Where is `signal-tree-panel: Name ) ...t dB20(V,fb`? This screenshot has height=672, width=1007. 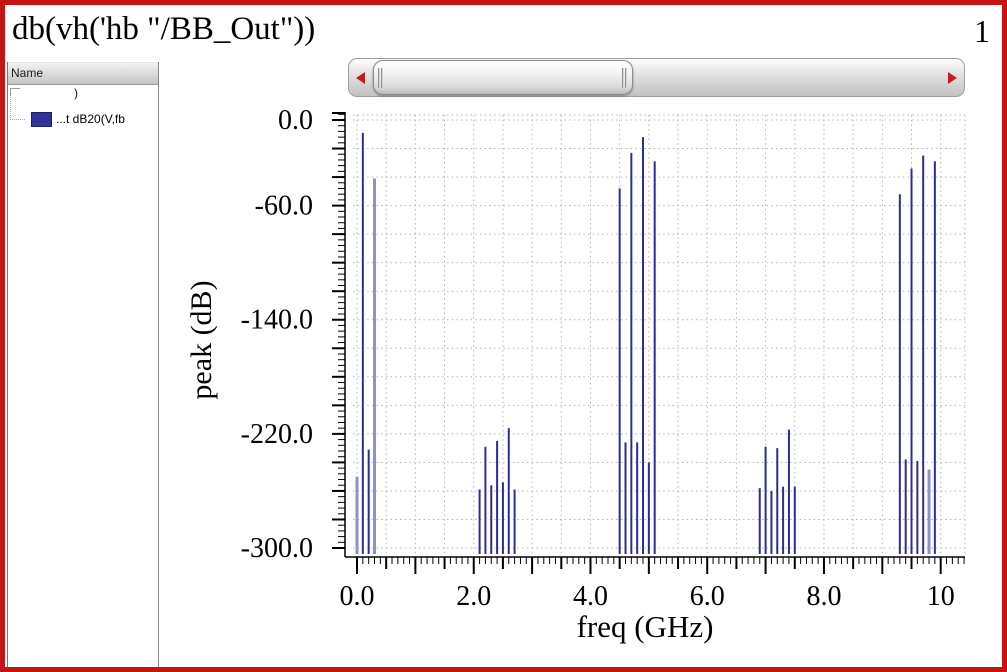 signal-tree-panel: Name ) ...t dB20(V,fb is located at coordinates (83, 364).